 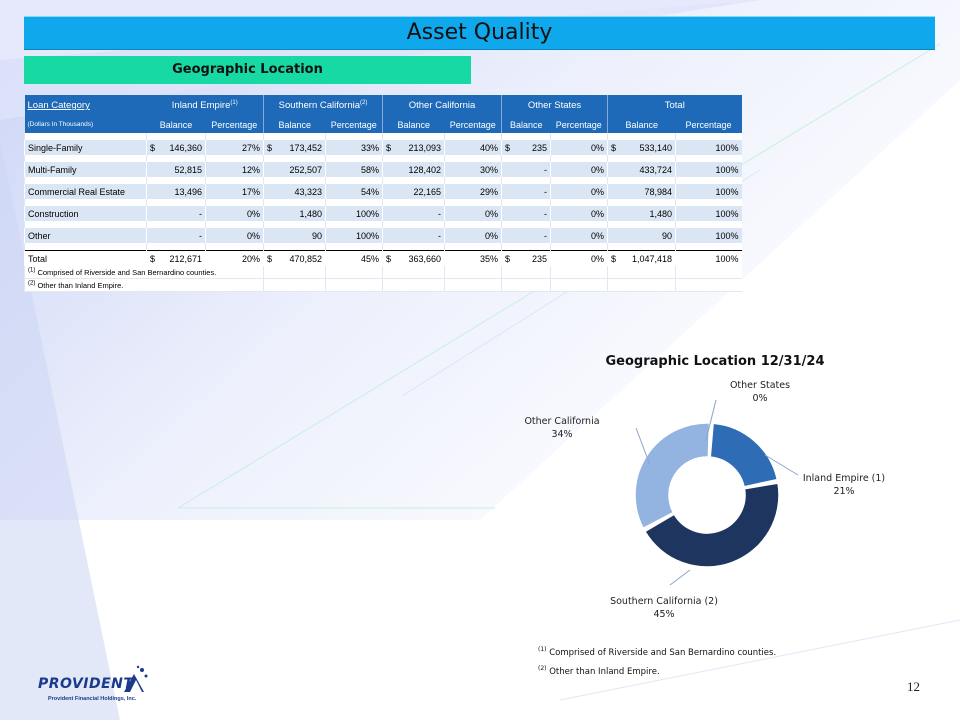 What do you see at coordinates (234, 147) in the screenshot?
I see `cell-ie-percentage: 27%` at bounding box center [234, 147].